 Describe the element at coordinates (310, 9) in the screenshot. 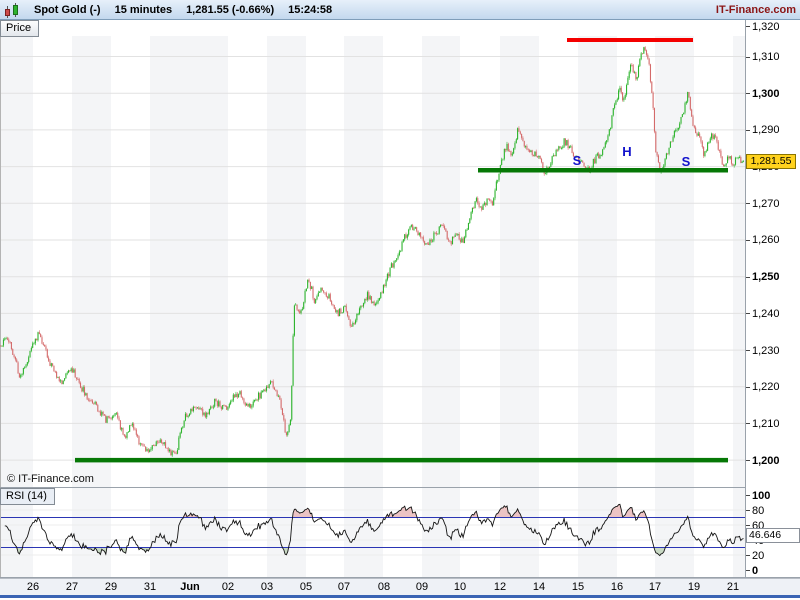

I see `clock: 15:24:58` at that location.